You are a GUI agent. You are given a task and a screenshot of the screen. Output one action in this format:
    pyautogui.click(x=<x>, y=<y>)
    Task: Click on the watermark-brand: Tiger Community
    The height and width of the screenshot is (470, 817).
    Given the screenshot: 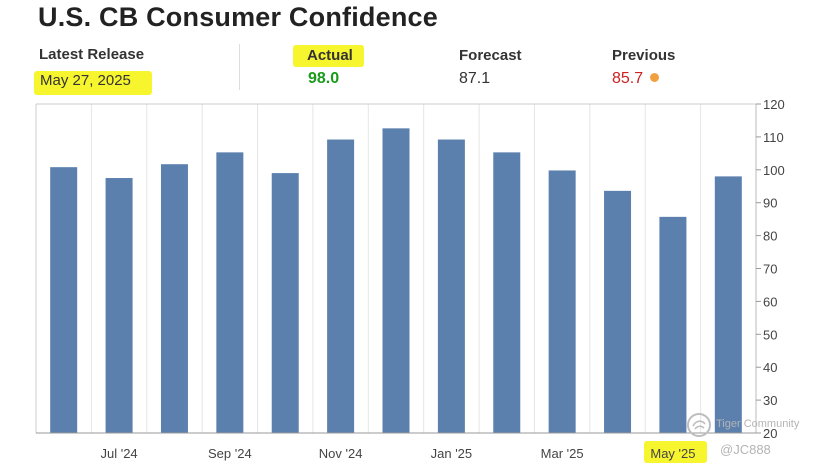 What is the action you would take?
    pyautogui.click(x=758, y=424)
    